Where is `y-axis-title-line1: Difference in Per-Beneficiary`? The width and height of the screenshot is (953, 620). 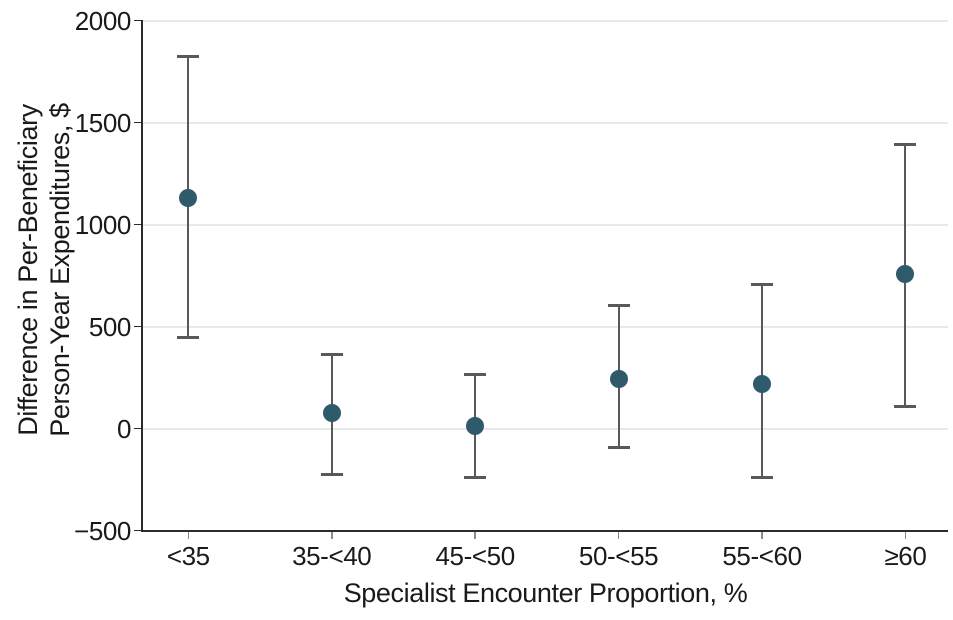
y-axis-title-line1: Difference in Per-Beneficiary is located at coordinates (28, 270).